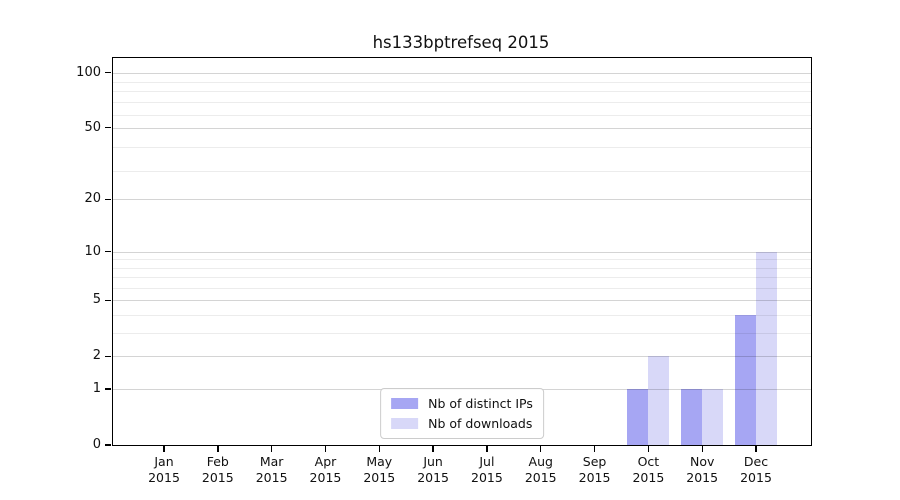 The width and height of the screenshot is (900, 500). I want to click on x-tick-month-sep: Sep, so click(594, 461).